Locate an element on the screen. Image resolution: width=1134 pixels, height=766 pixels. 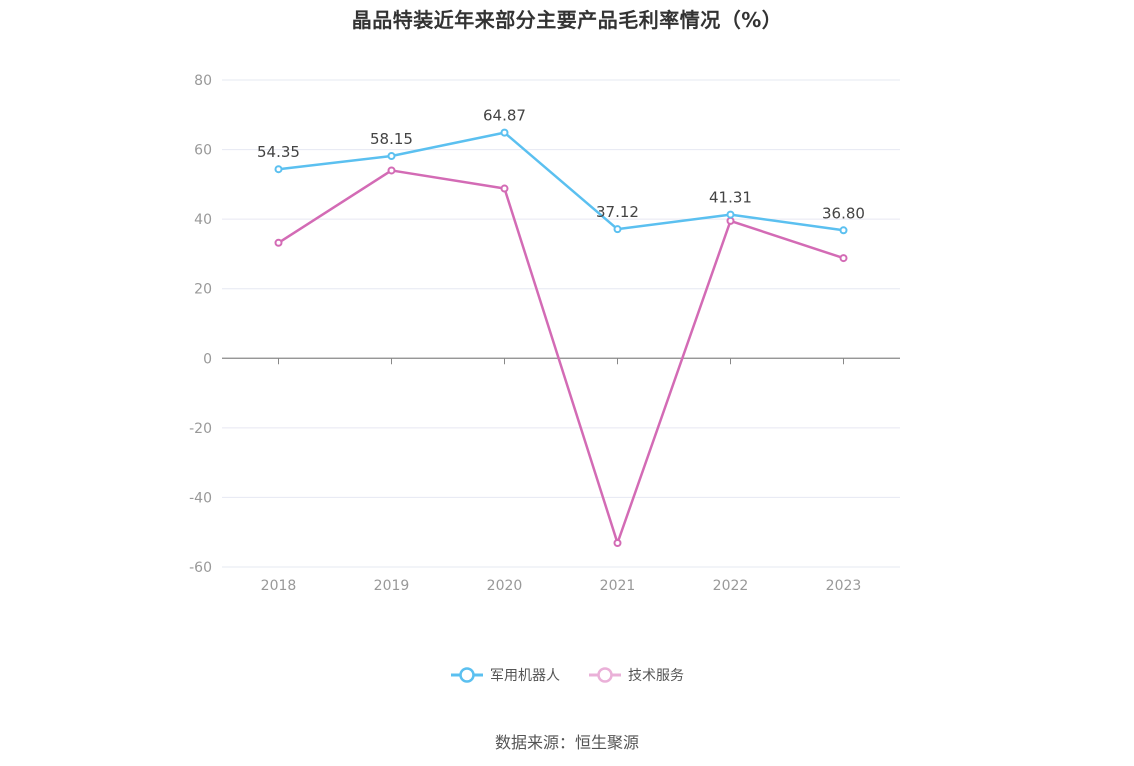
y-axis: 80 60 40 20 0 -20 -40 -60 is located at coordinates (200, 324).